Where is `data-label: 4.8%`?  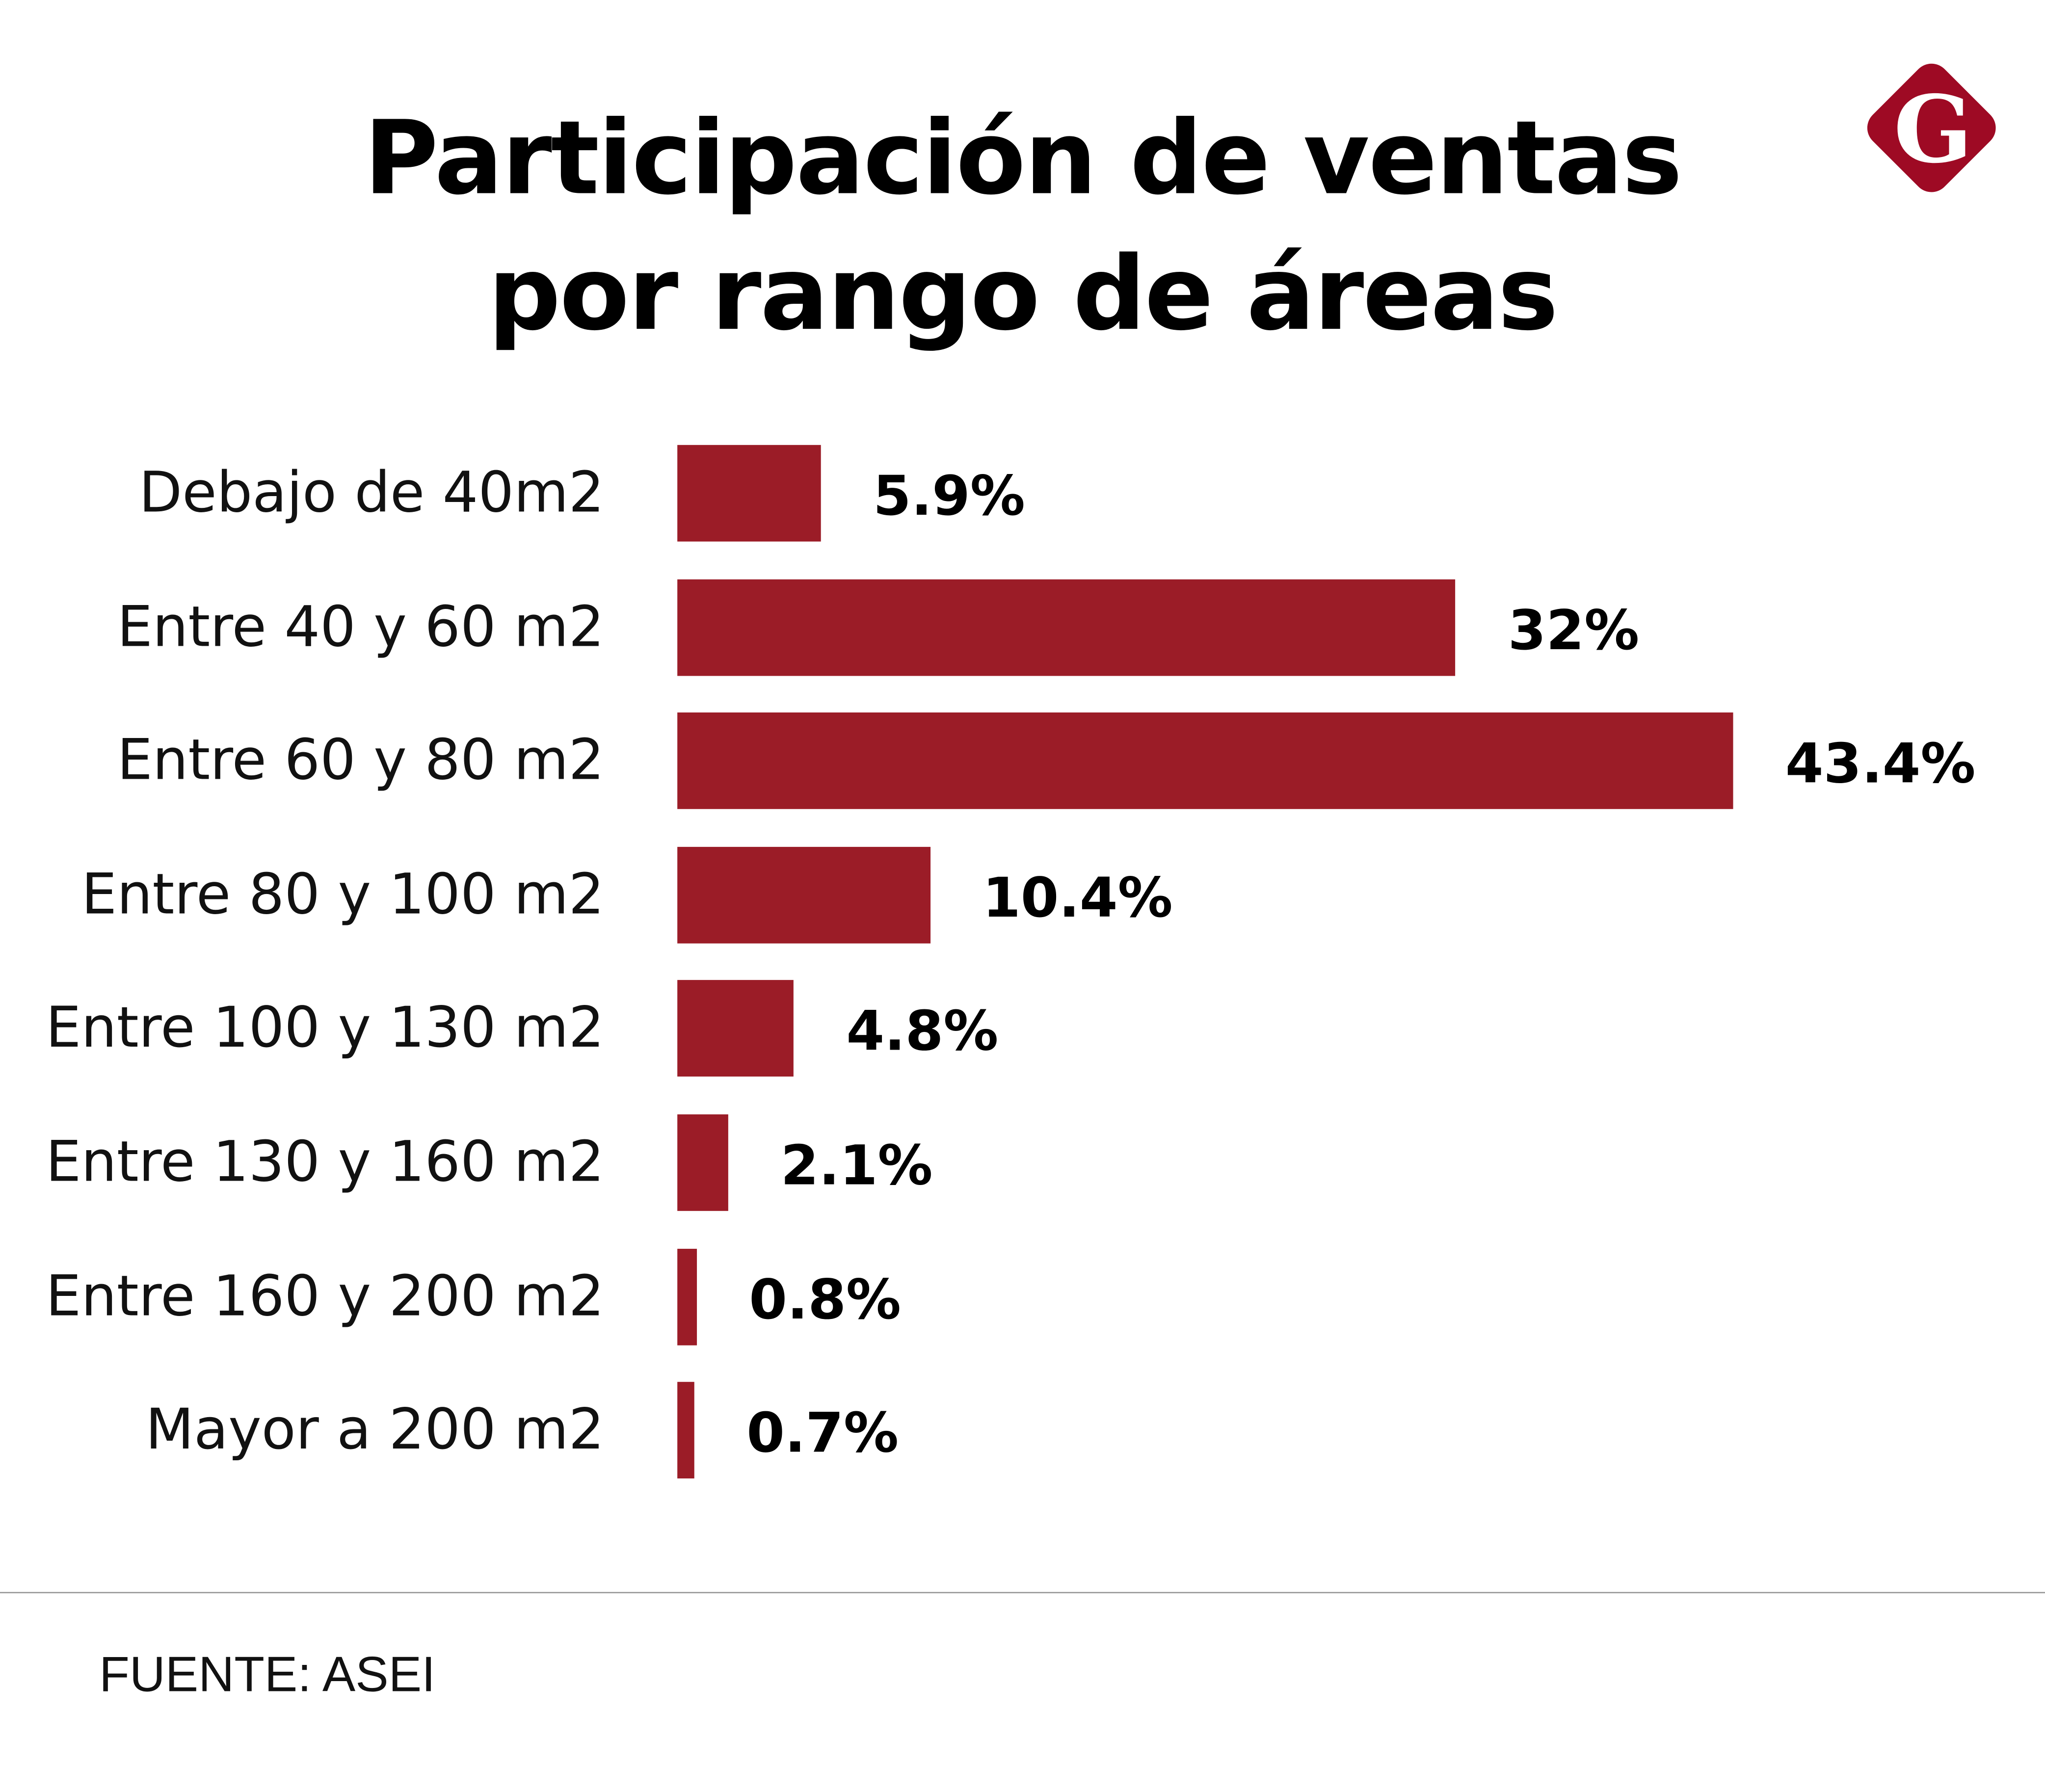
data-label: 4.8% is located at coordinates (922, 1031).